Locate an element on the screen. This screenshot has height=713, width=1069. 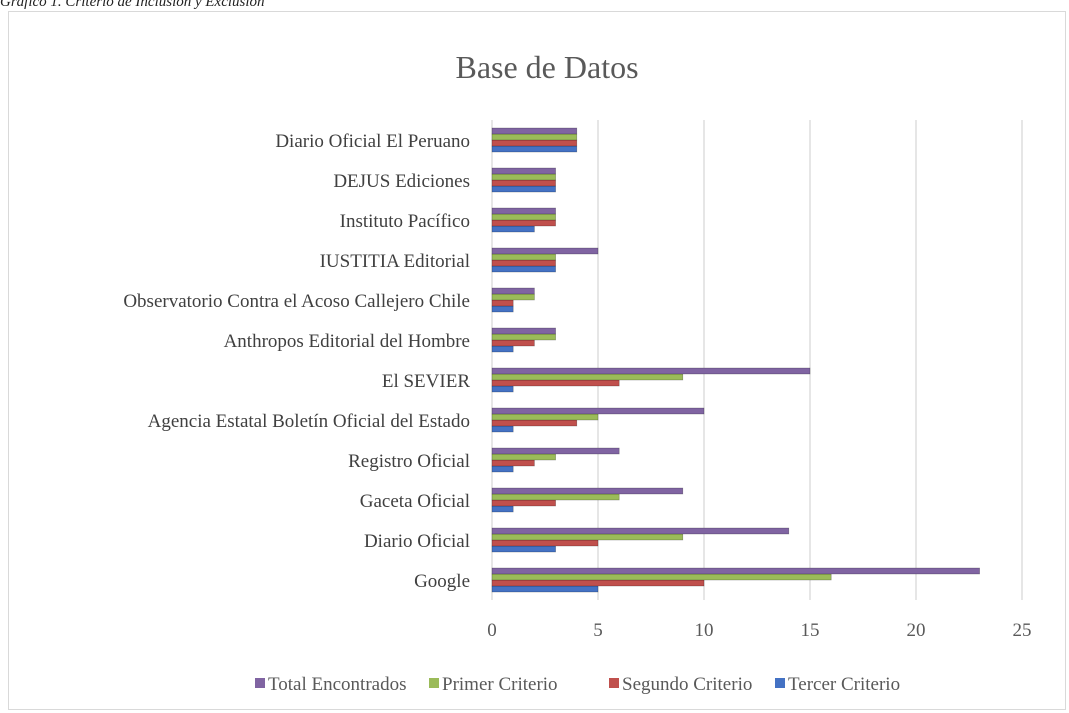
bar-segundo-criterio-iustitia-editorial is located at coordinates (523, 263).